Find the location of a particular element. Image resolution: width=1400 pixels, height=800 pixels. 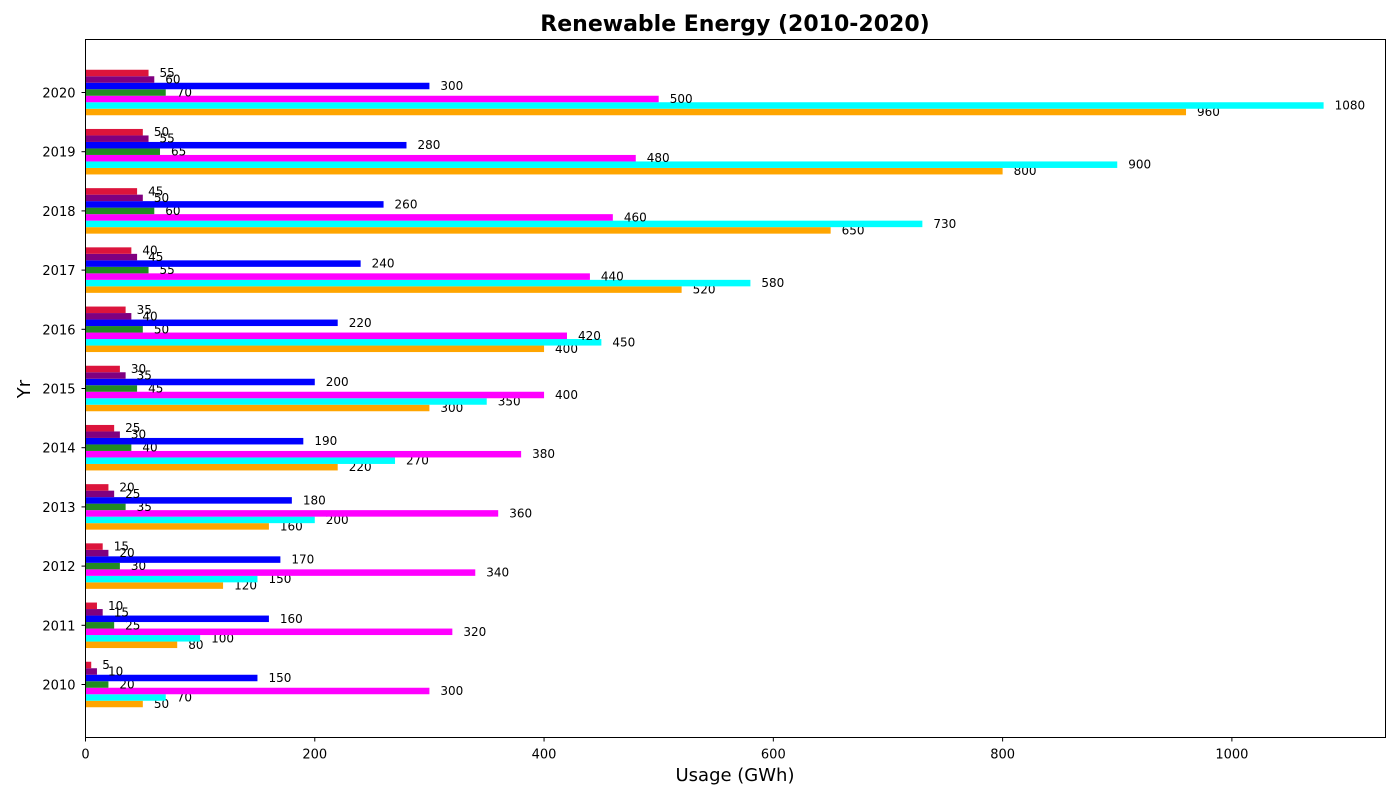

data-label: 35 is located at coordinates (144, 310).